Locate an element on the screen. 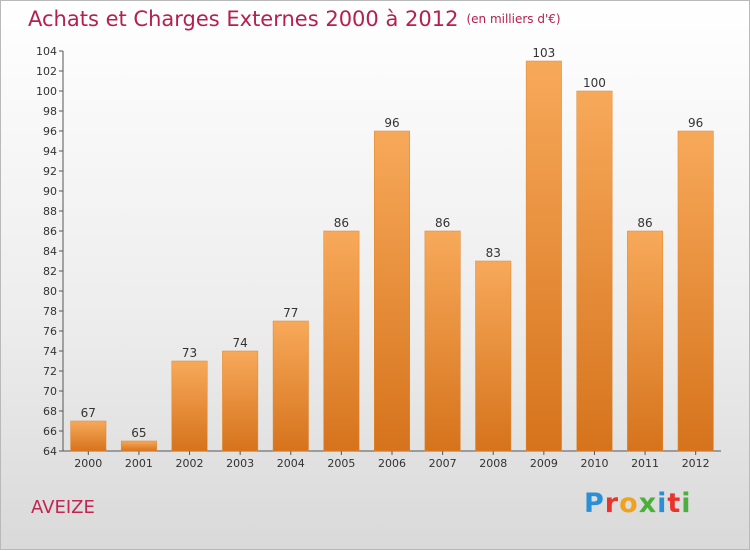 The image size is (750, 551). bar-value-label: 100 is located at coordinates (594, 83).